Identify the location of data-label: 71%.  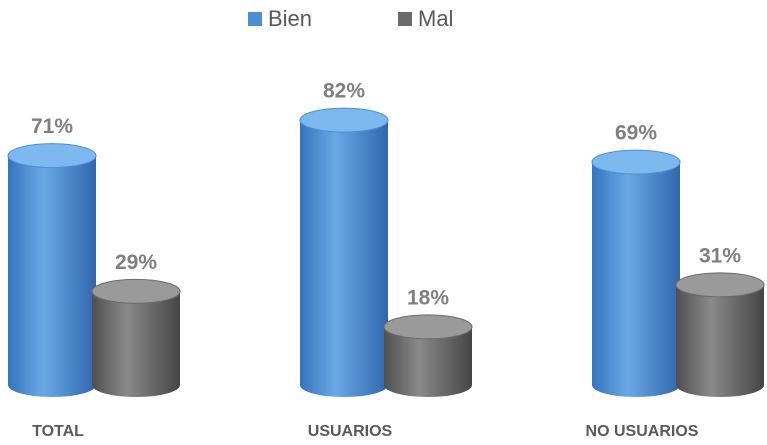
(52, 126).